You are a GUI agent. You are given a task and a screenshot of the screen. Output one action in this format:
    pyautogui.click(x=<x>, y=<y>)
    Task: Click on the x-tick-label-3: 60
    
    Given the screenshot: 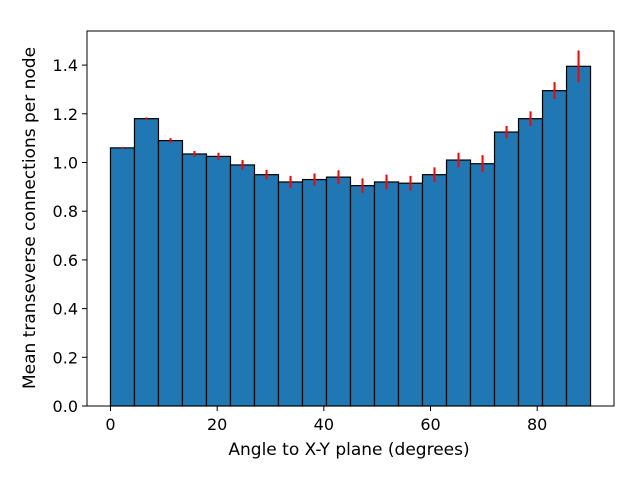 What is the action you would take?
    pyautogui.click(x=430, y=424)
    